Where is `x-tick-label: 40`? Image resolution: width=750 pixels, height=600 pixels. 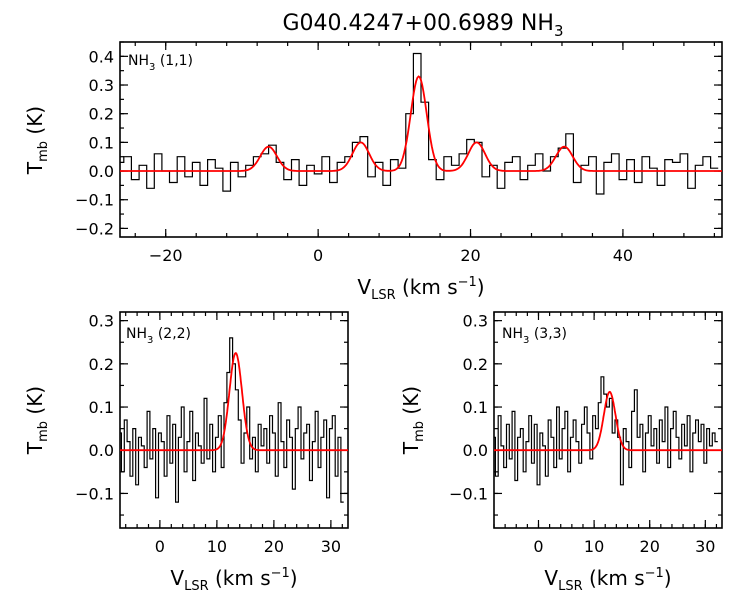
x-tick-label: 40 is located at coordinates (623, 255).